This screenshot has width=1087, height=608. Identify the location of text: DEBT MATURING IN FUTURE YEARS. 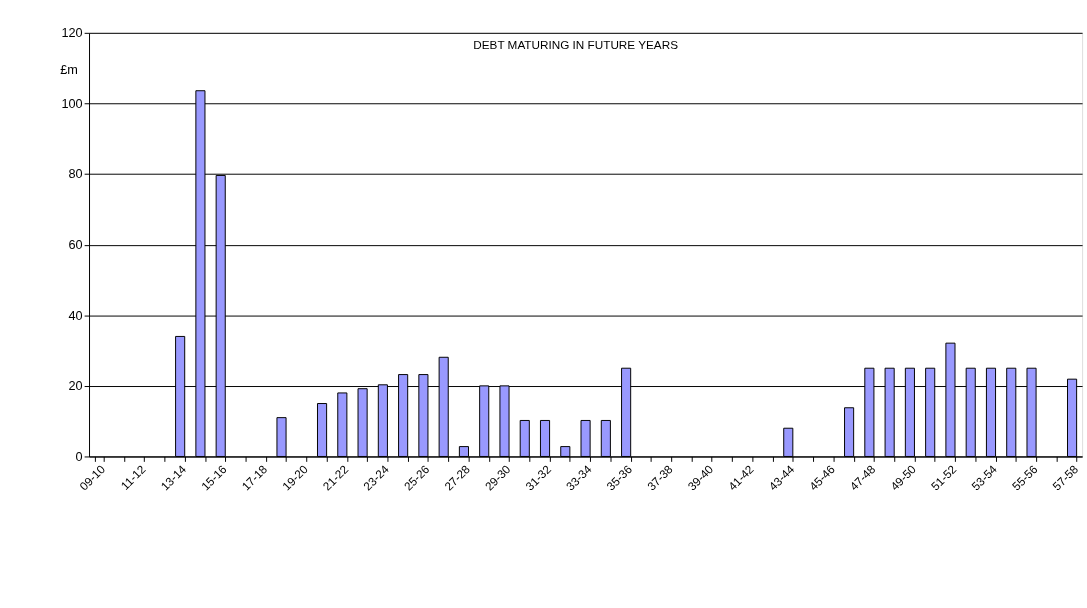
(576, 45).